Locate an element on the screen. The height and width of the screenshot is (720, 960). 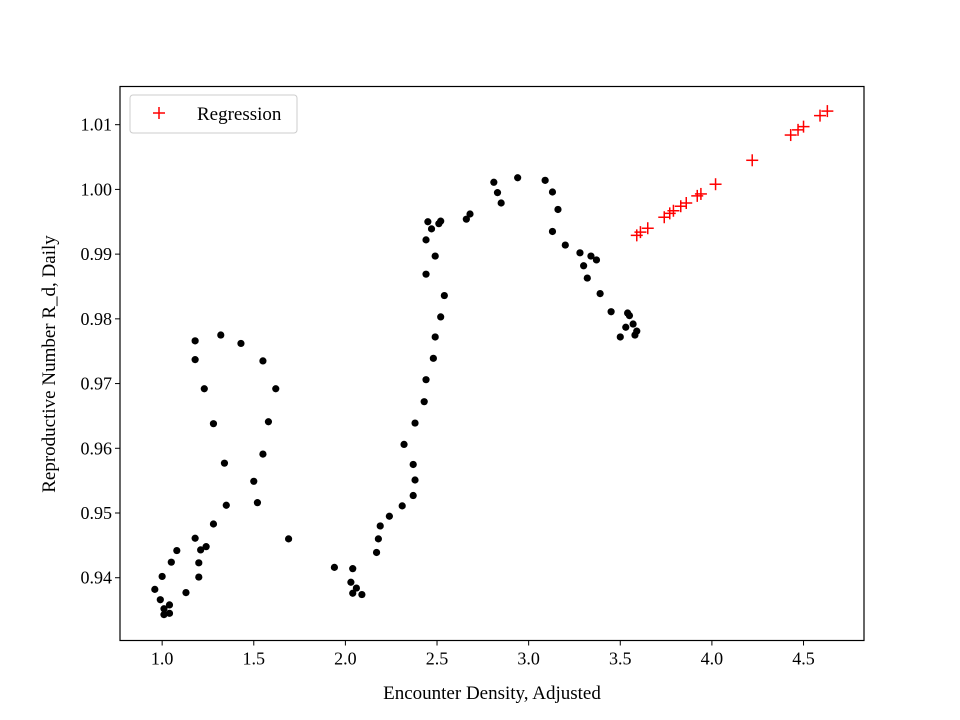
x-tick-label: 4.0 is located at coordinates (712, 659).